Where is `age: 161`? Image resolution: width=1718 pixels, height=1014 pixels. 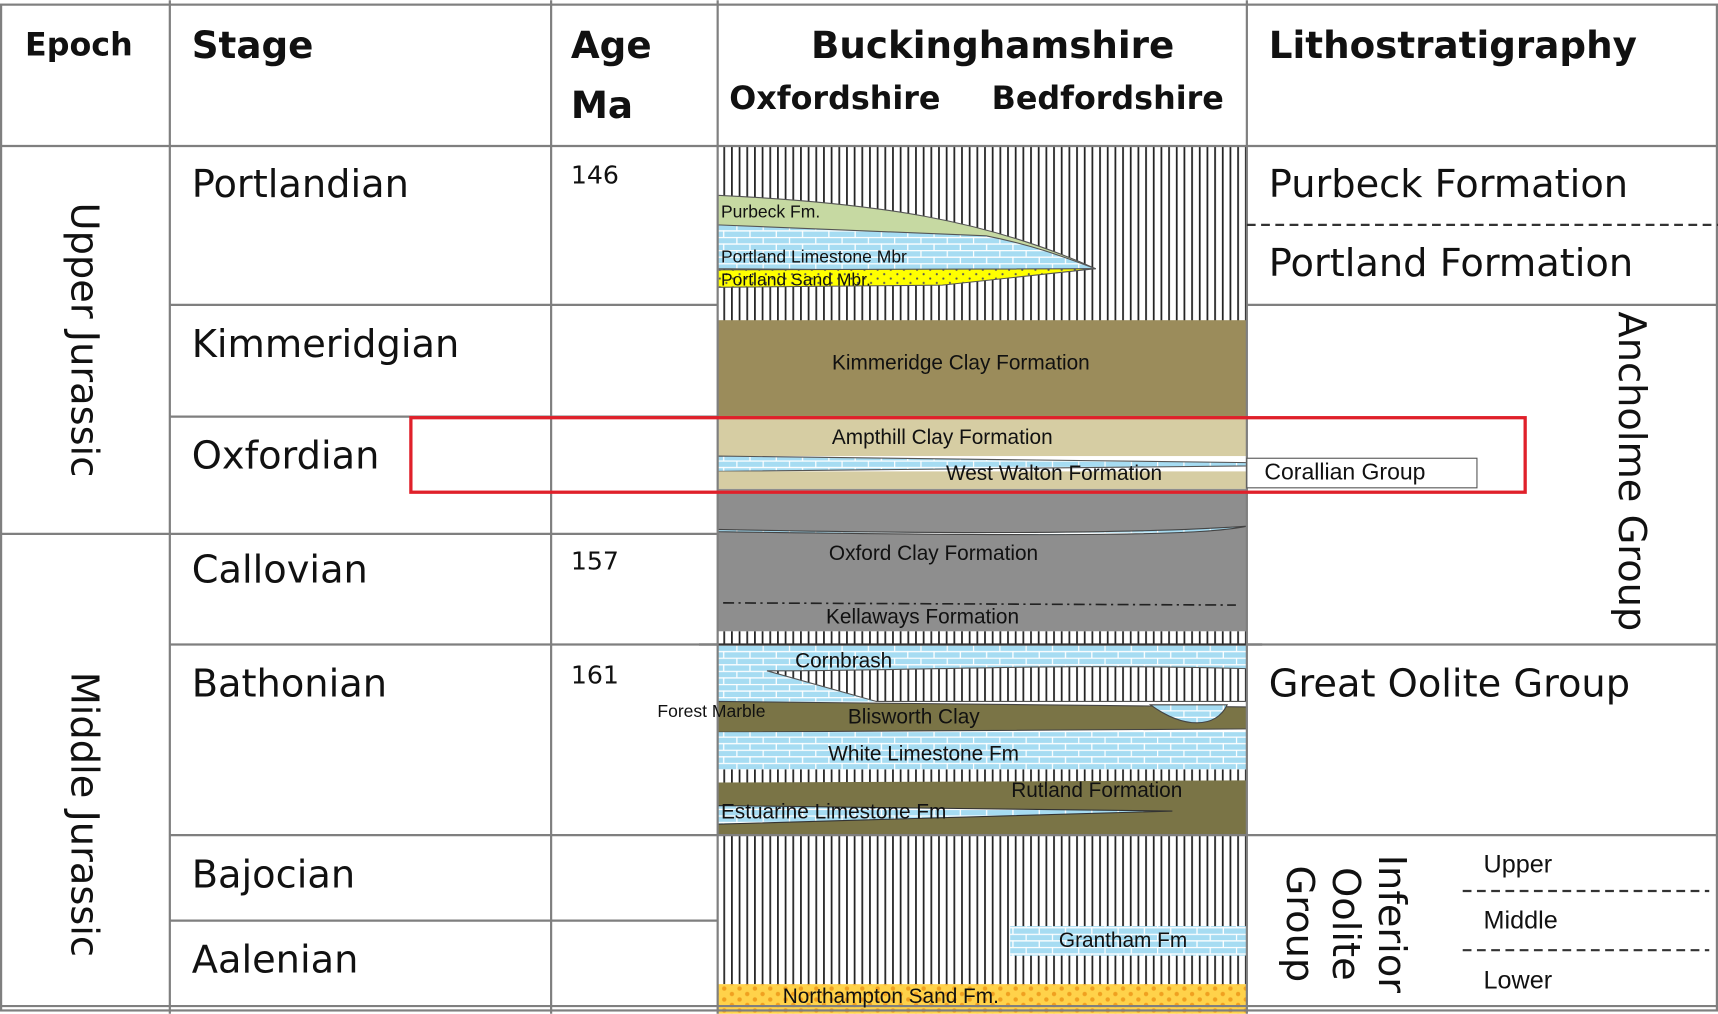
age: 161 is located at coordinates (595, 674).